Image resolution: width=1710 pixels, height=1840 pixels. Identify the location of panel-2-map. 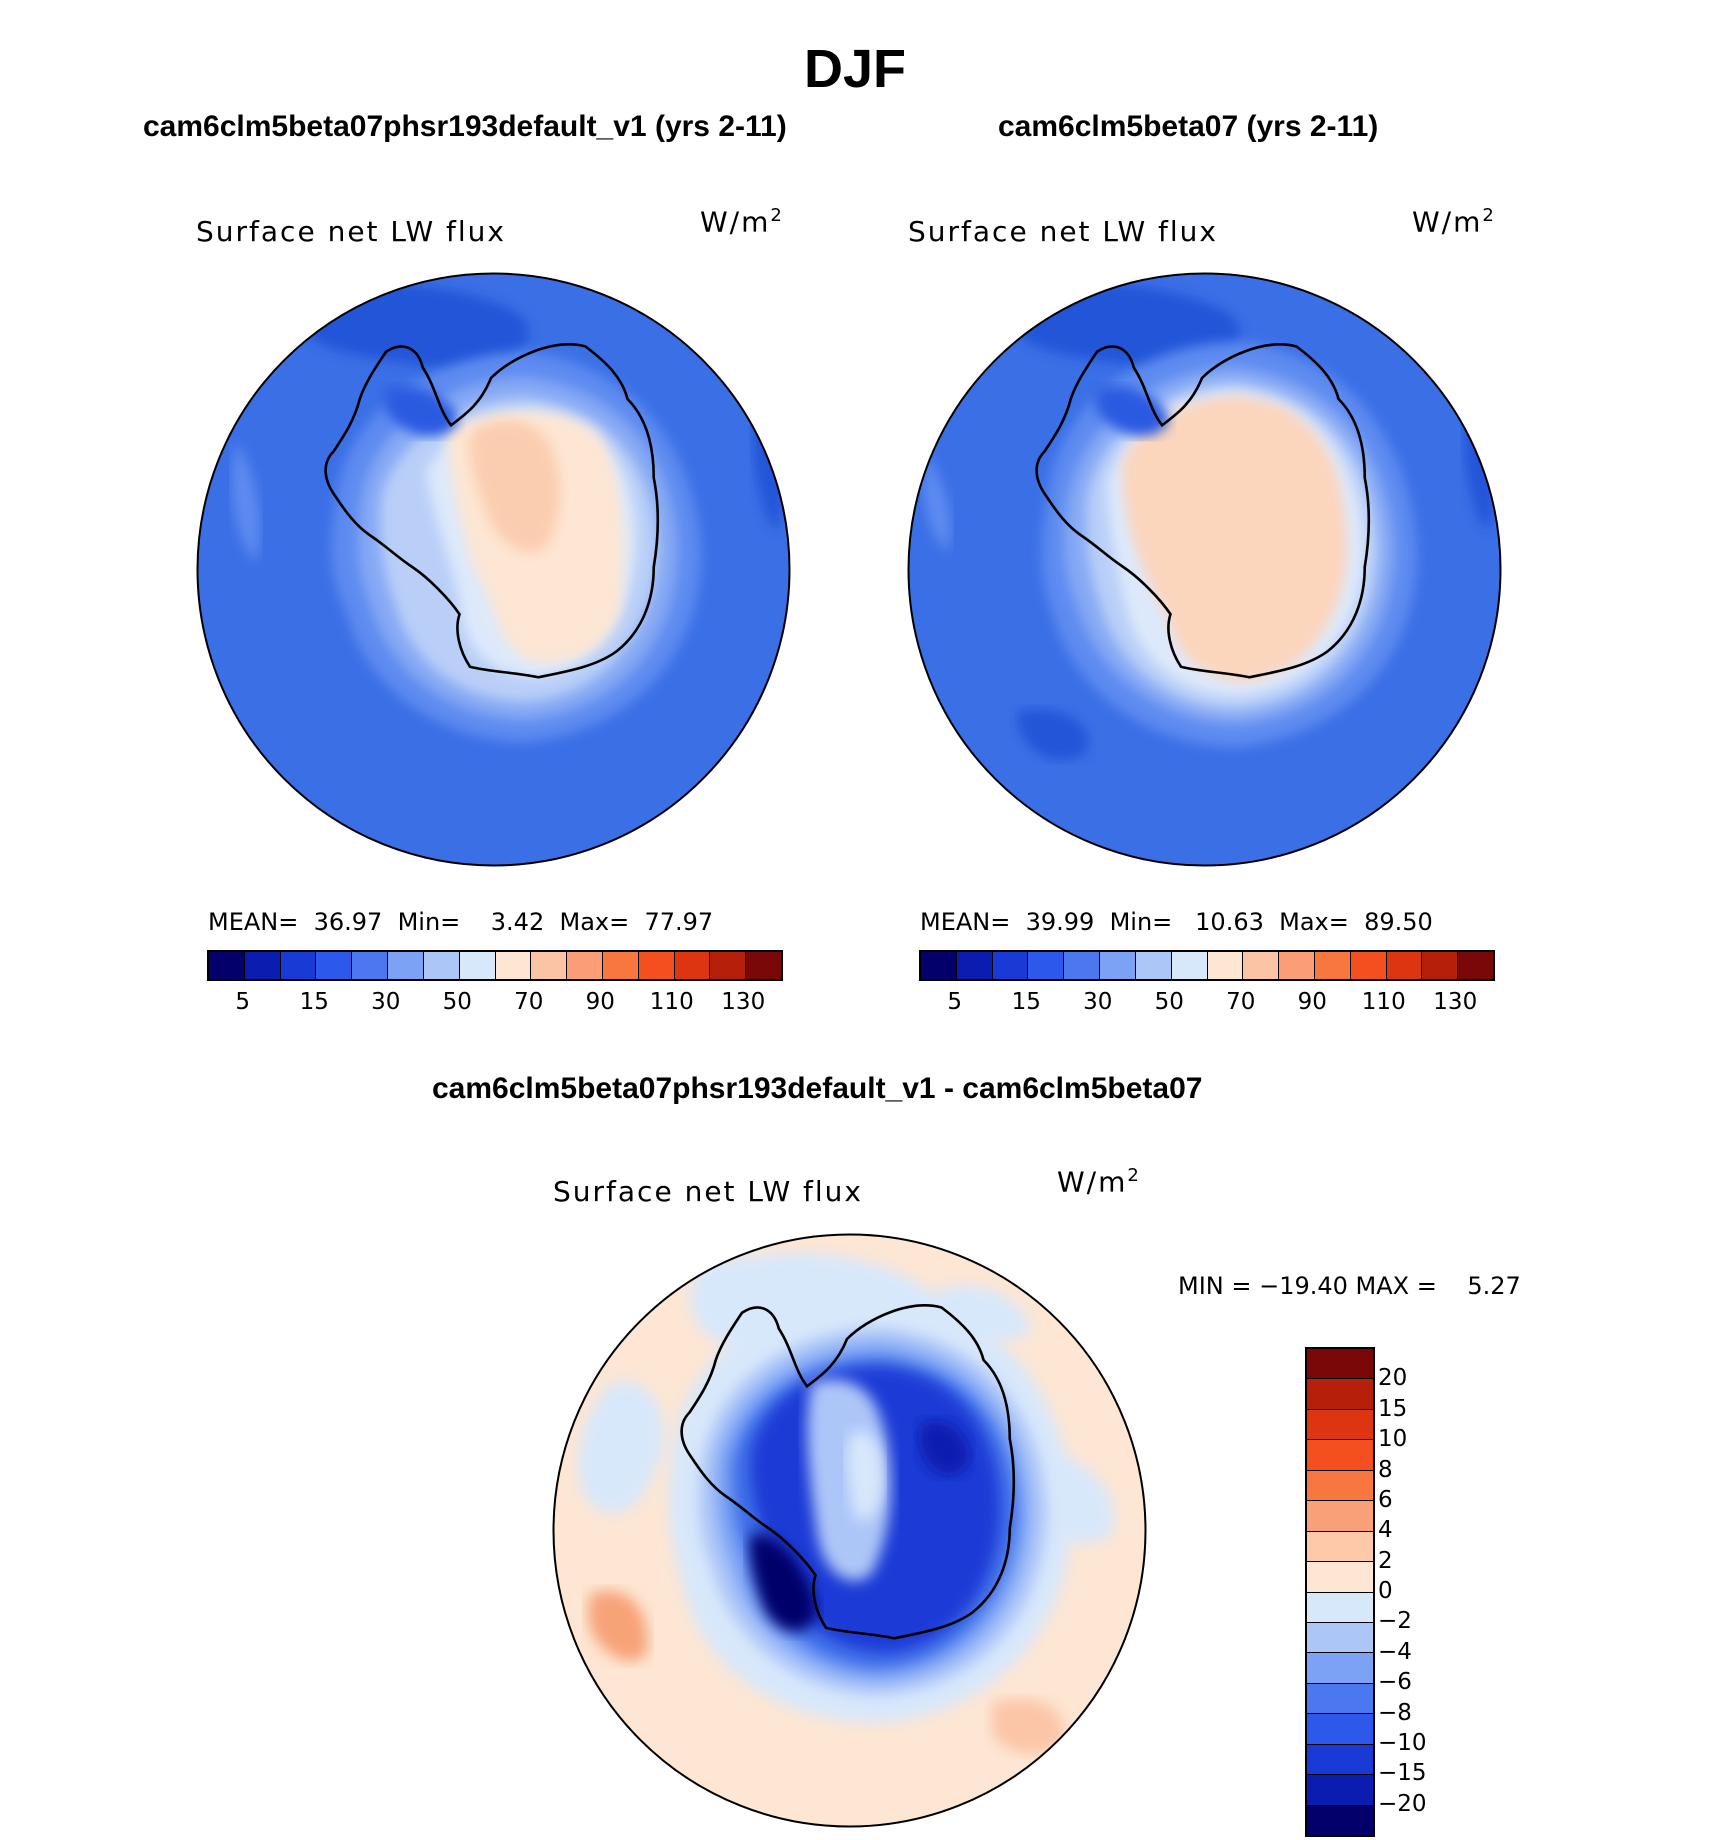
(1204, 569).